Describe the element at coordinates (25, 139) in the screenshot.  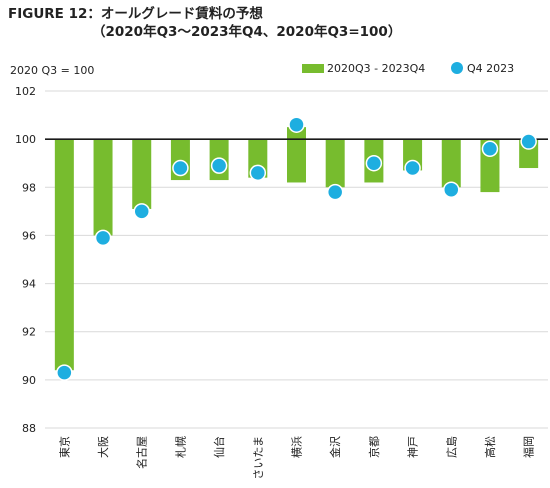
I see `y-tick-label: 100` at that location.